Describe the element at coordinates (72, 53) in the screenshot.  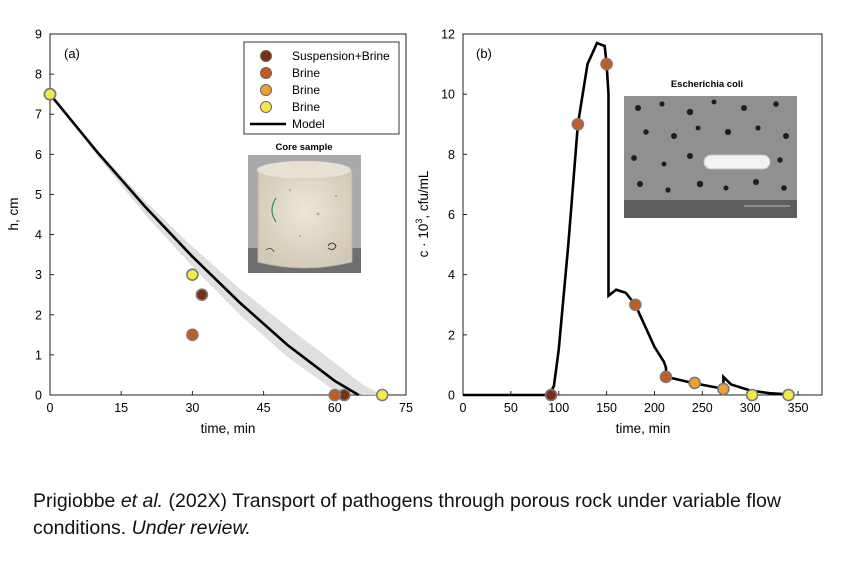
I see `panel-a-label: (a)` at that location.